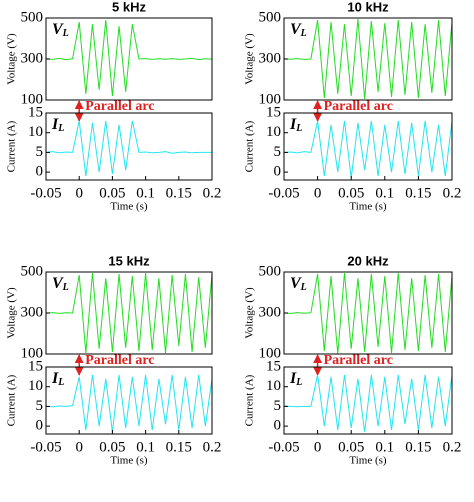 This screenshot has width=474, height=502. I want to click on chart-title: 15 kHz, so click(129, 260).